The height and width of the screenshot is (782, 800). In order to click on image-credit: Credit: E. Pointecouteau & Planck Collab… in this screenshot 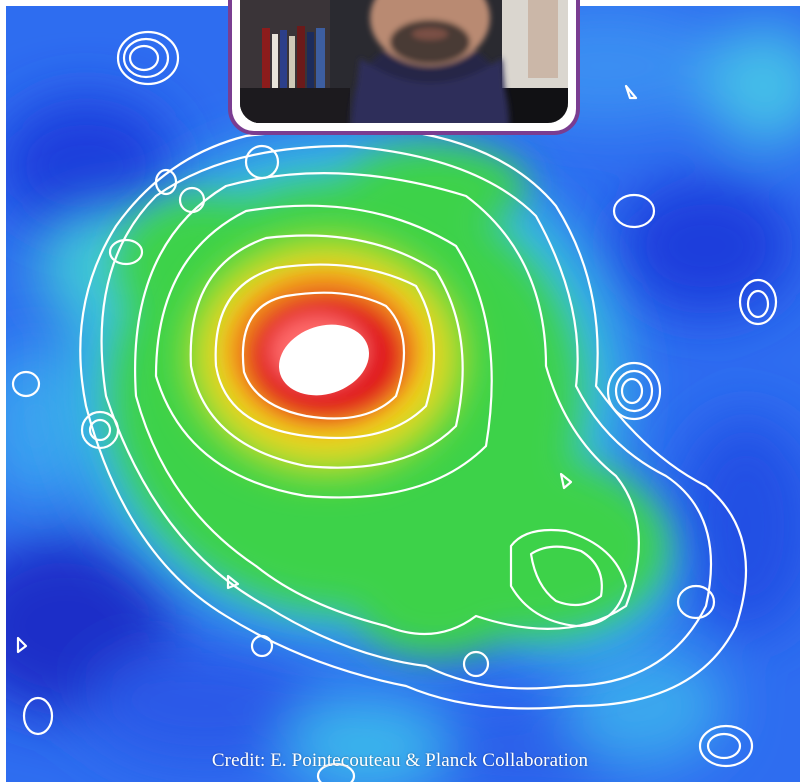, I will do `click(400, 760)`.